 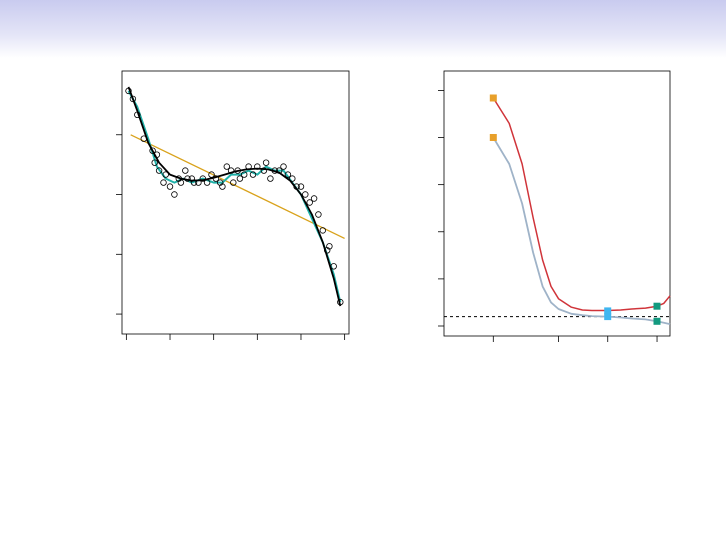 I want to click on test-error-curve, so click(x=581, y=204).